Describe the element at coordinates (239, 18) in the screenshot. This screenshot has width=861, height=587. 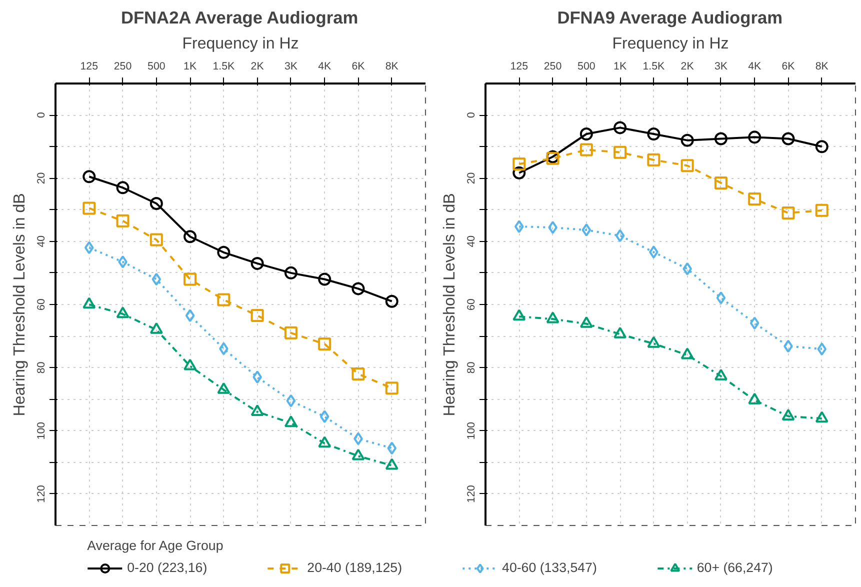
I see `chart-title: DFNA2A Average Audiogram` at that location.